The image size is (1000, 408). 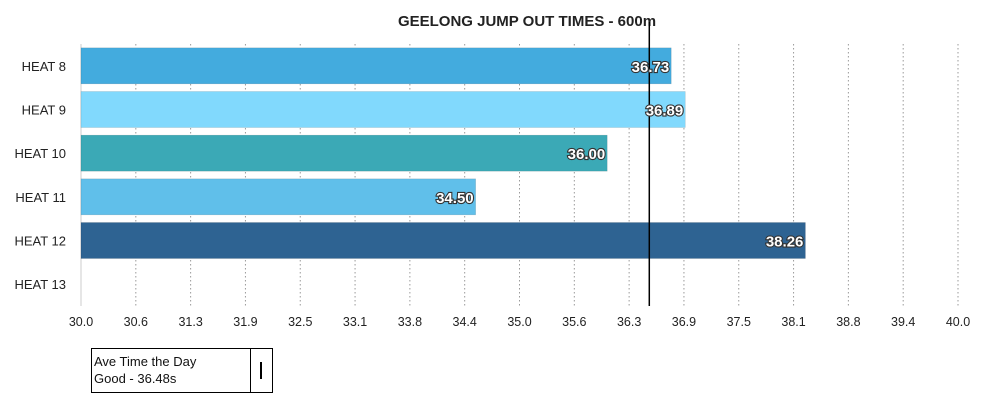 What do you see at coordinates (793, 322) in the screenshot?
I see `x-tick-label: 38.1` at bounding box center [793, 322].